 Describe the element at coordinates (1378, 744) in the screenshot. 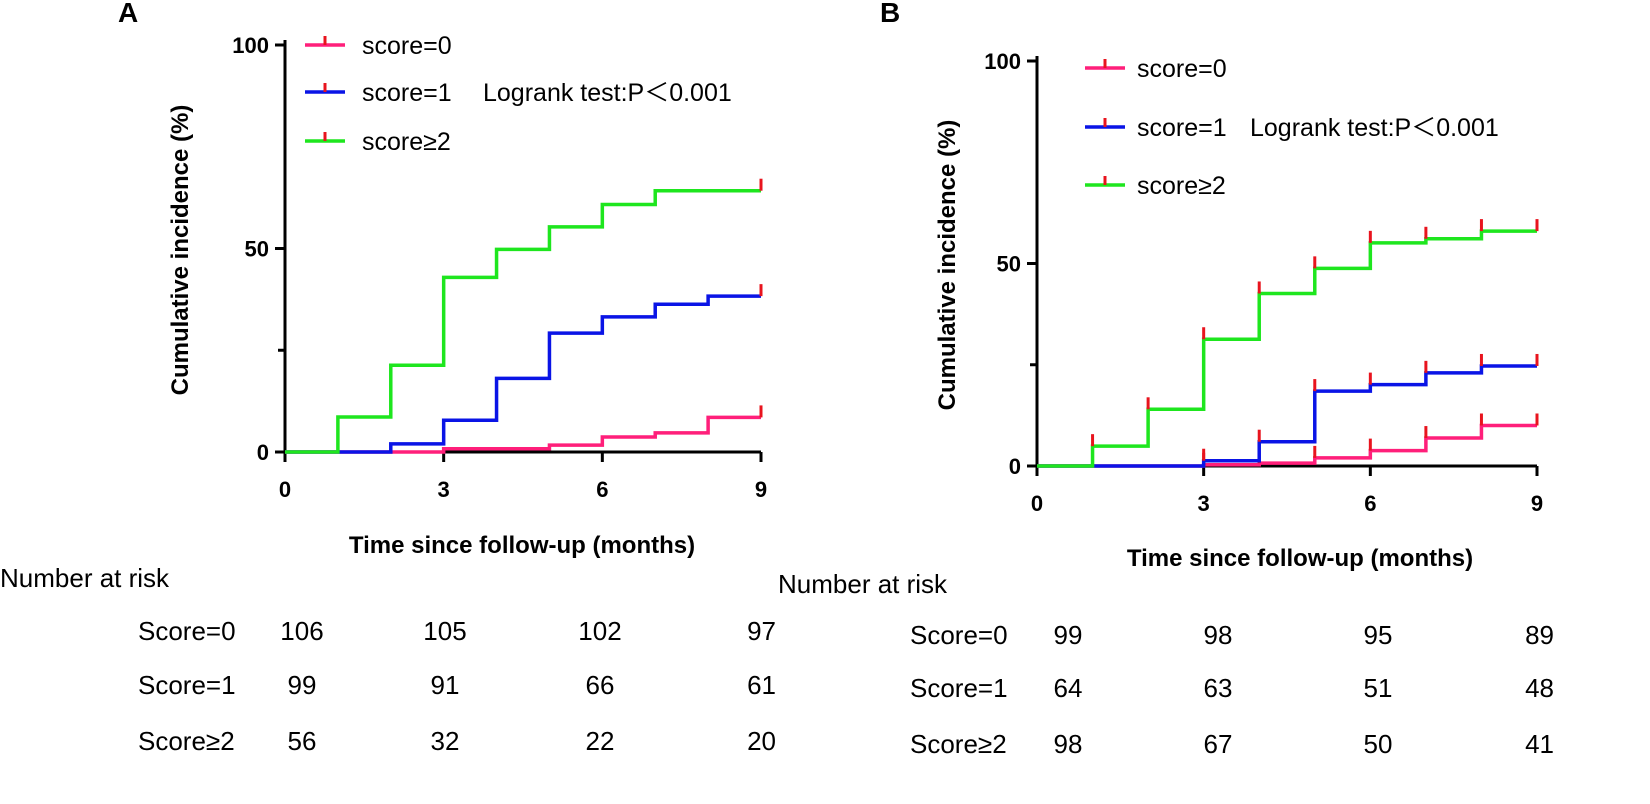

I see `risk-value: 50` at that location.